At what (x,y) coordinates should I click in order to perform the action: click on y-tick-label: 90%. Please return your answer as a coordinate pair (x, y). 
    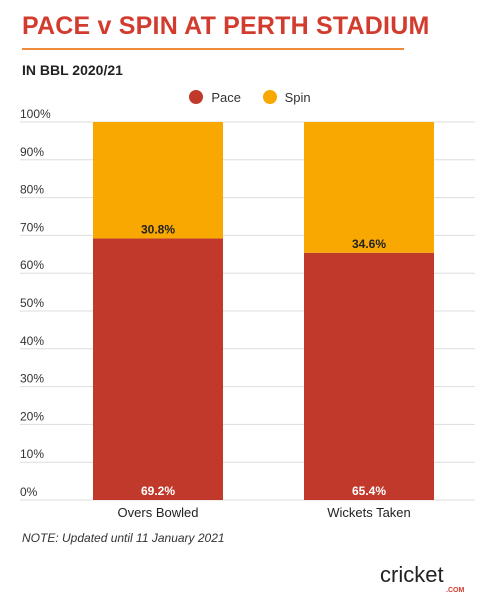
    Looking at the image, I should click on (32, 152).